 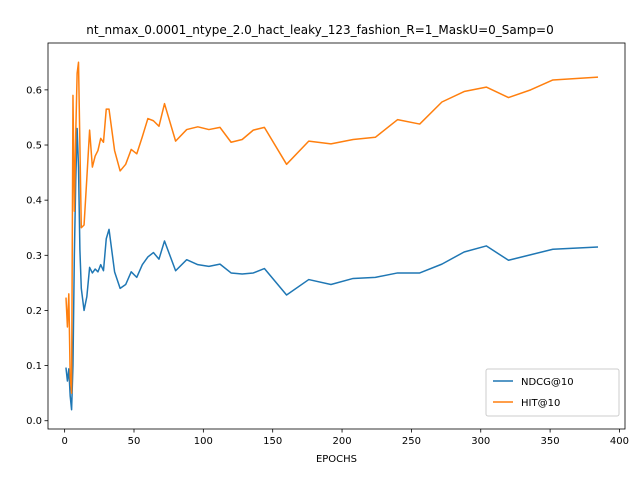 I want to click on y-tick-label: 0.2, so click(x=34, y=311).